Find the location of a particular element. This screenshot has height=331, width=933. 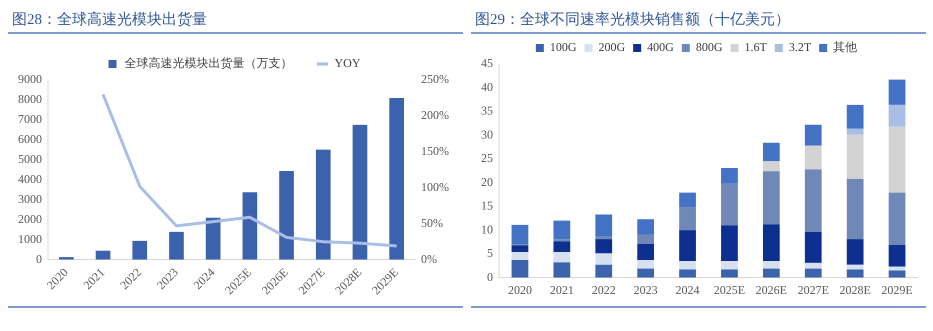

y-tick-label: 25 is located at coordinates (487, 158).